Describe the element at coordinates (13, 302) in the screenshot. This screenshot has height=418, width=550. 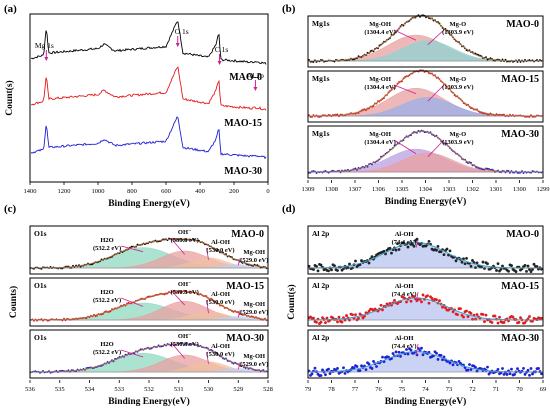
I see `y-axis-label: Counts)` at that location.